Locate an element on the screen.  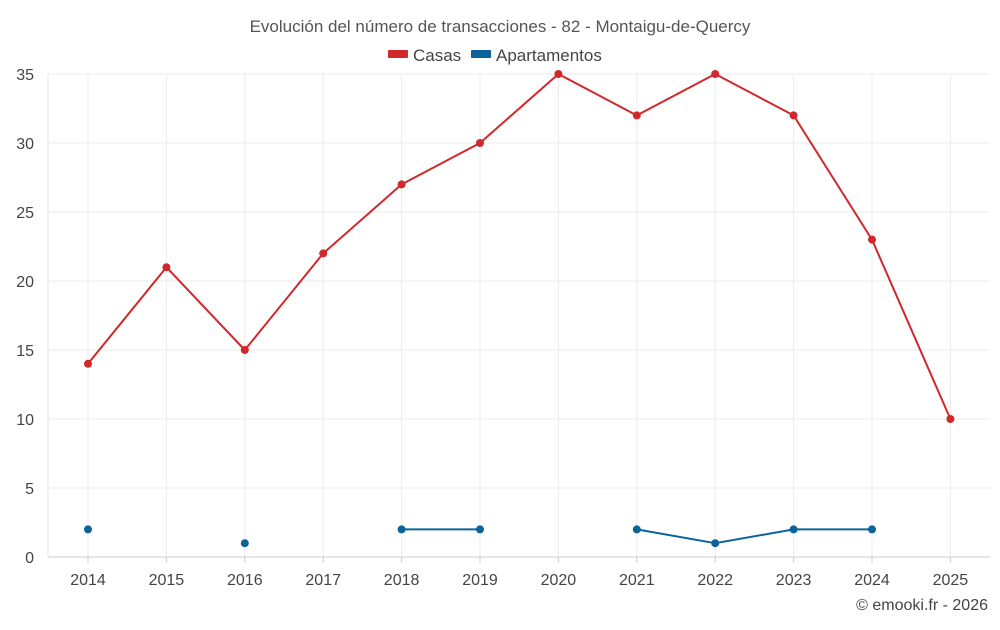
data-point-casas-2018 is located at coordinates (401, 184).